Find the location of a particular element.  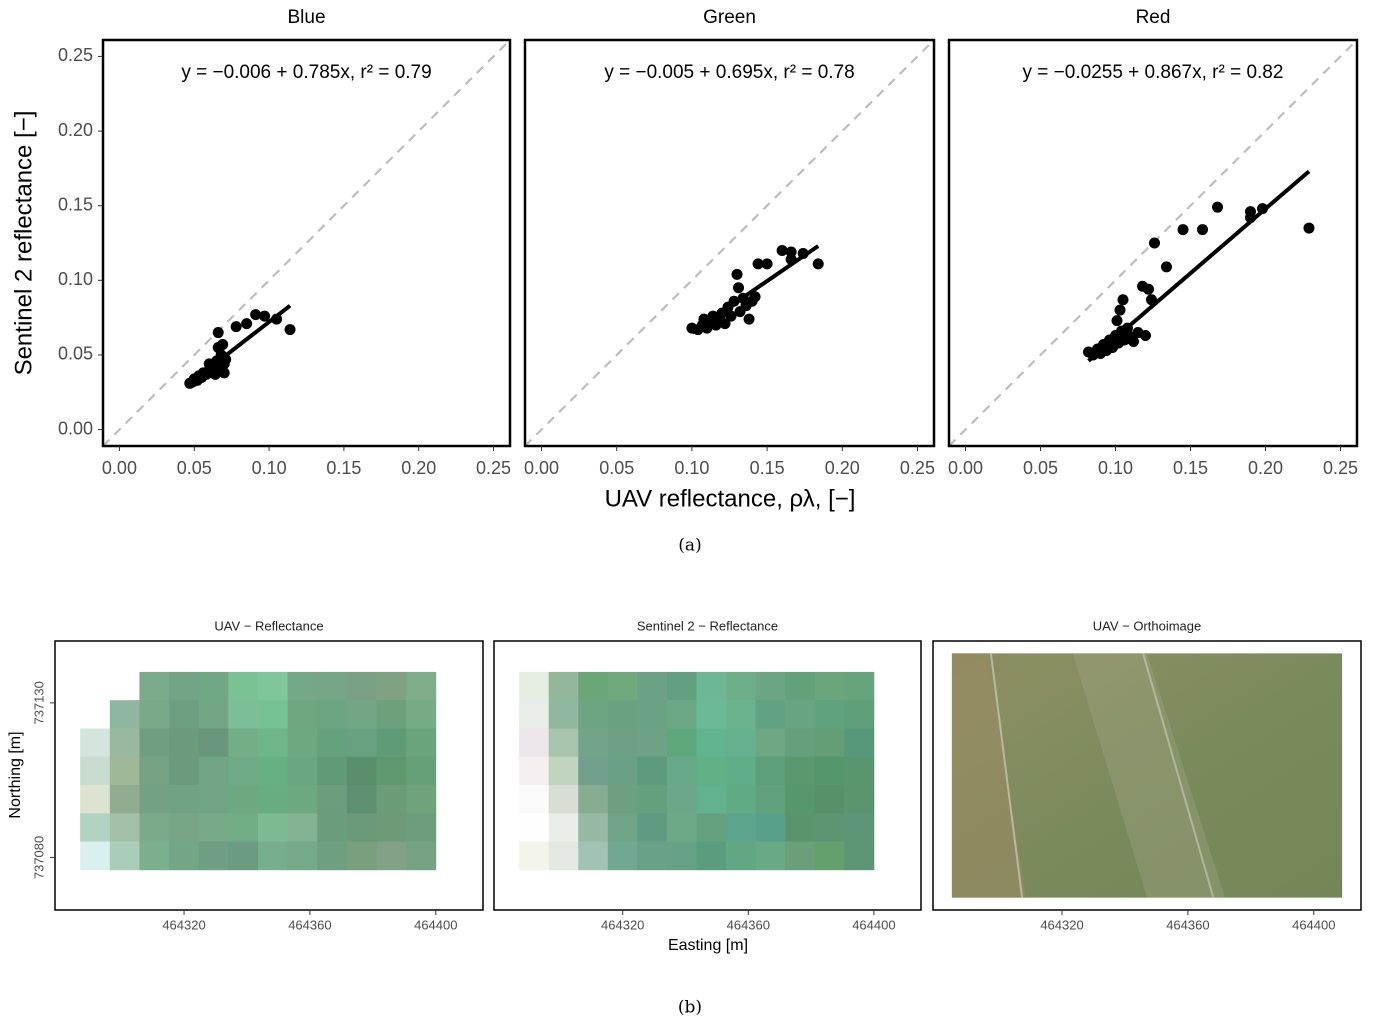

facet-title: Blue is located at coordinates (306, 17).